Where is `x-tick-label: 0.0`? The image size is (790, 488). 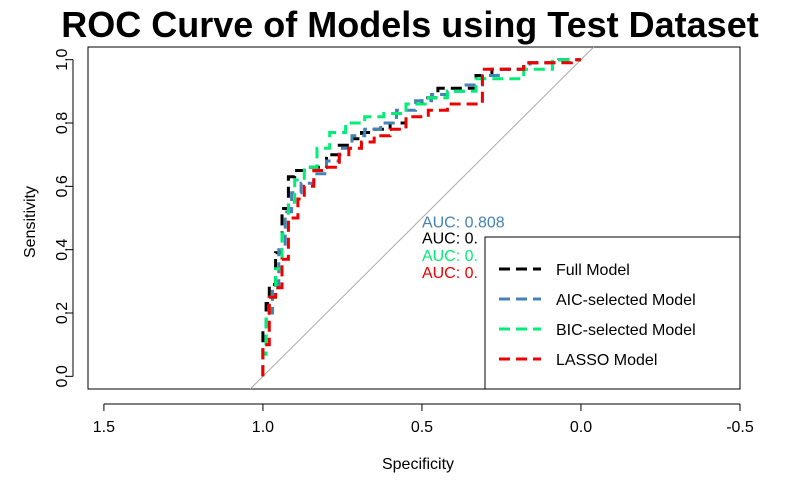
x-tick-label: 0.0 is located at coordinates (581, 427).